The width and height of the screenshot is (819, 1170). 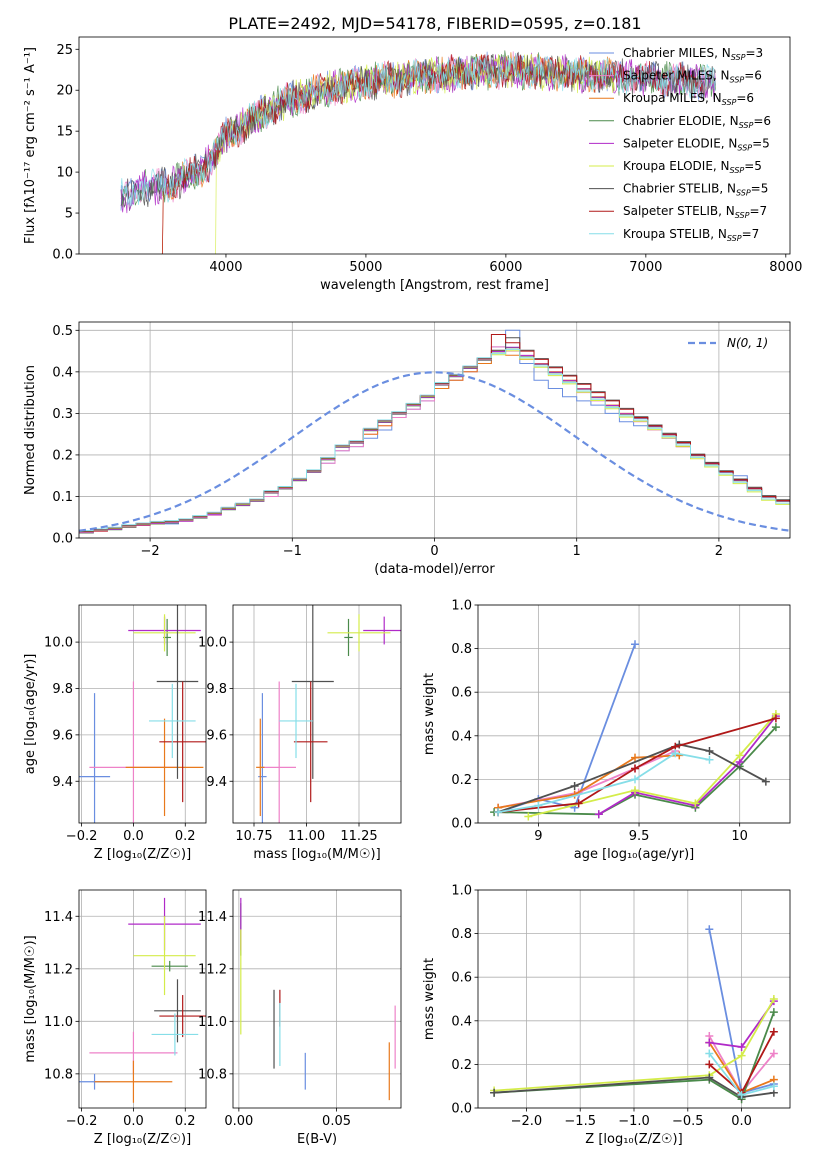 I want to click on y-tick-label: 0.6, so click(x=461, y=978).